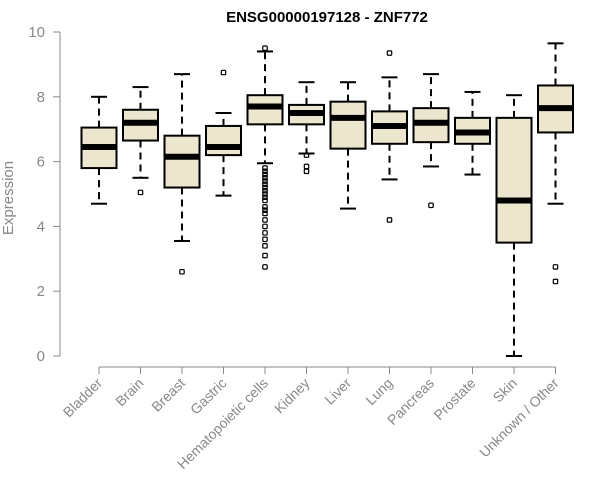 The width and height of the screenshot is (600, 500). What do you see at coordinates (129, 392) in the screenshot?
I see `x-tick-label: Brain` at bounding box center [129, 392].